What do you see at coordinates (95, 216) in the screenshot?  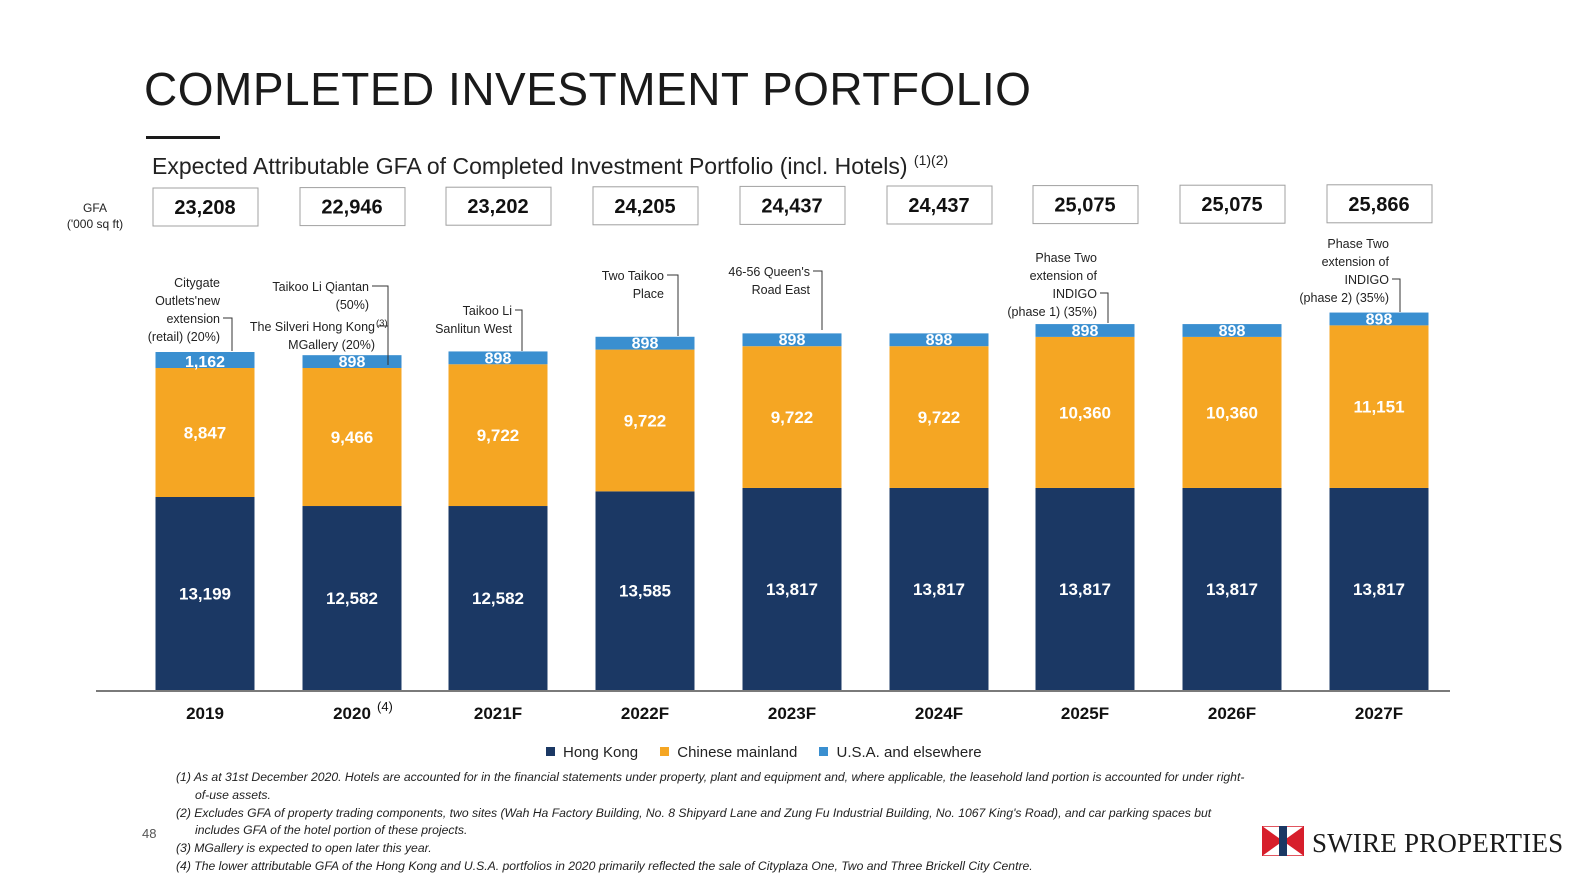 I see `gfa-unit-label: GFA ('000 sq ft)` at bounding box center [95, 216].